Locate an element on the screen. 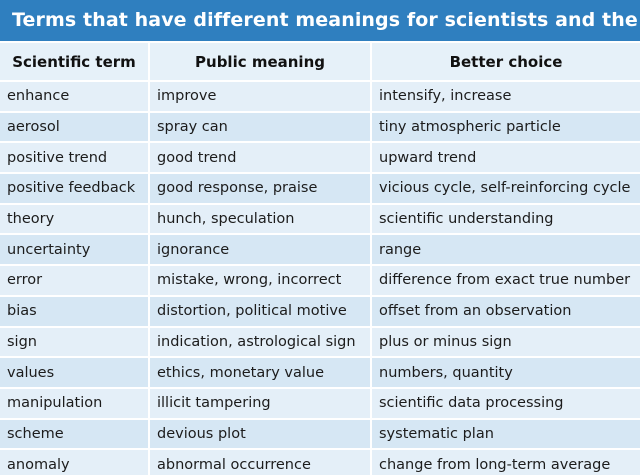 This screenshot has width=640, height=475. better-choice-cell: intensify, increase is located at coordinates (505, 97).